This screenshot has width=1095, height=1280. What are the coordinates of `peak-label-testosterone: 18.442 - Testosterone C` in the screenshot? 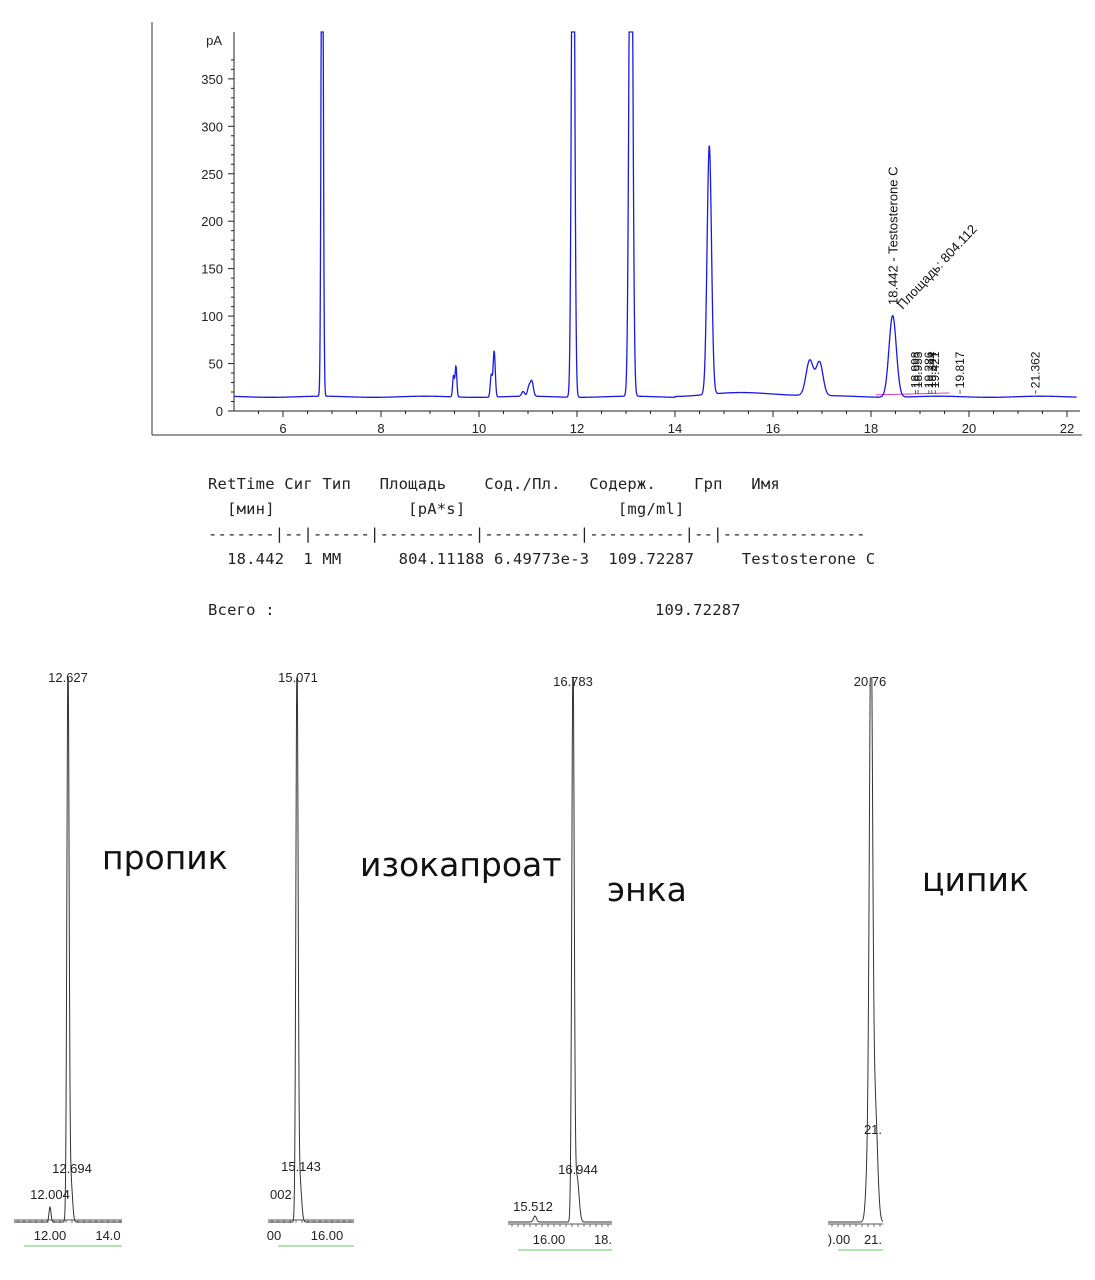 It's located at (893, 235).